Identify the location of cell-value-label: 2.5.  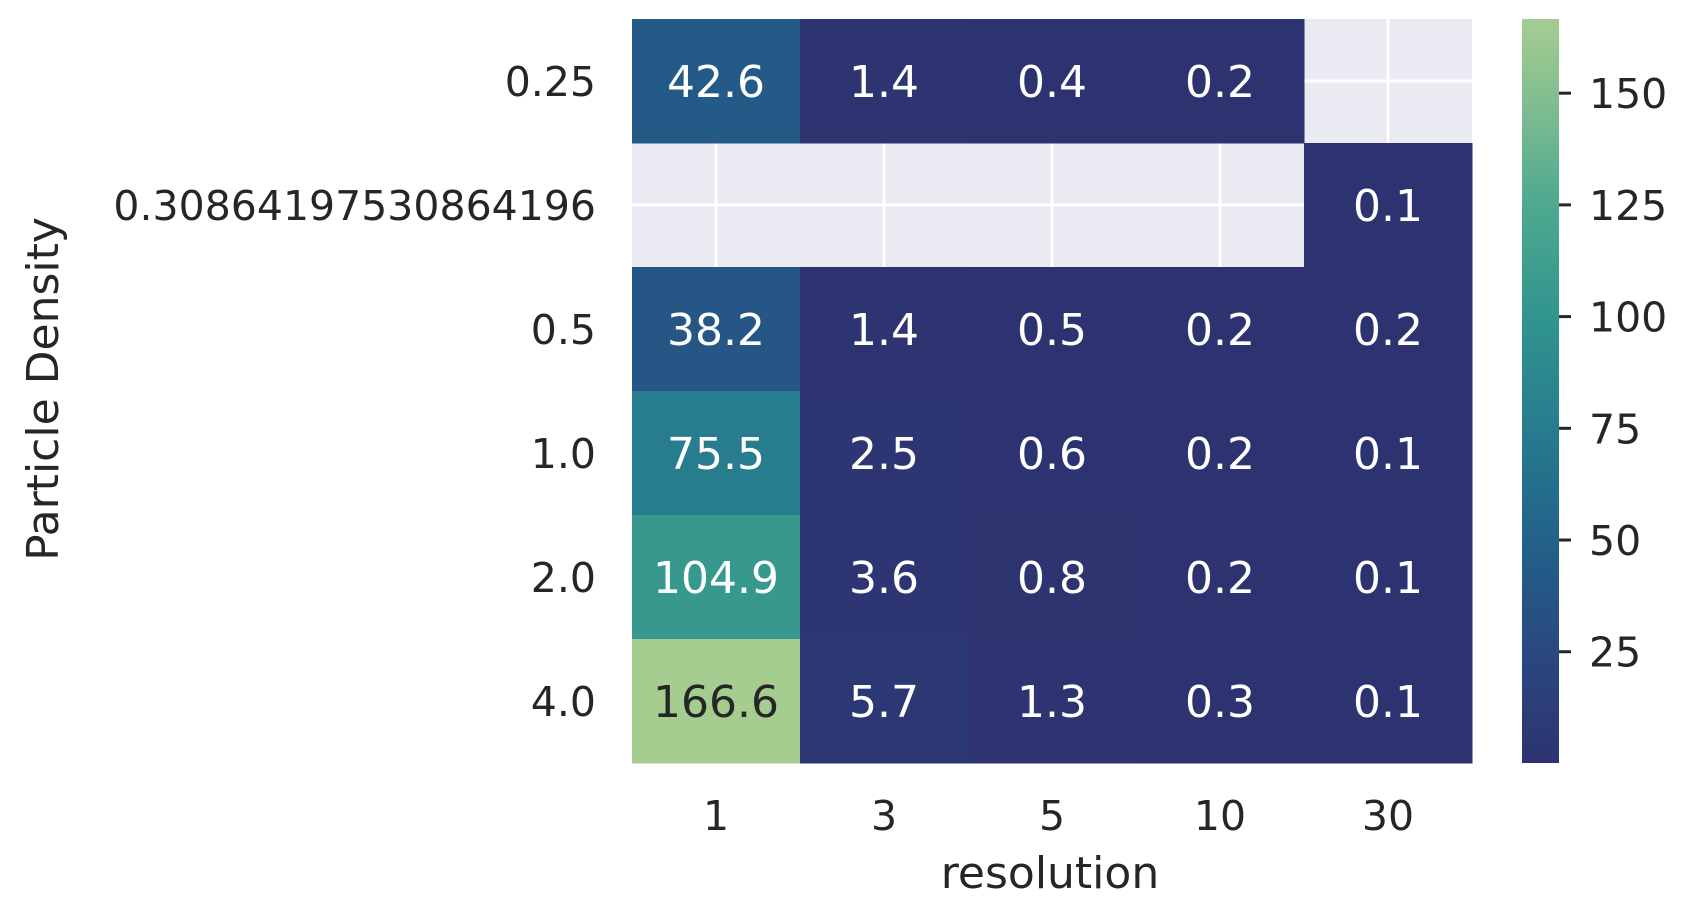
(884, 454).